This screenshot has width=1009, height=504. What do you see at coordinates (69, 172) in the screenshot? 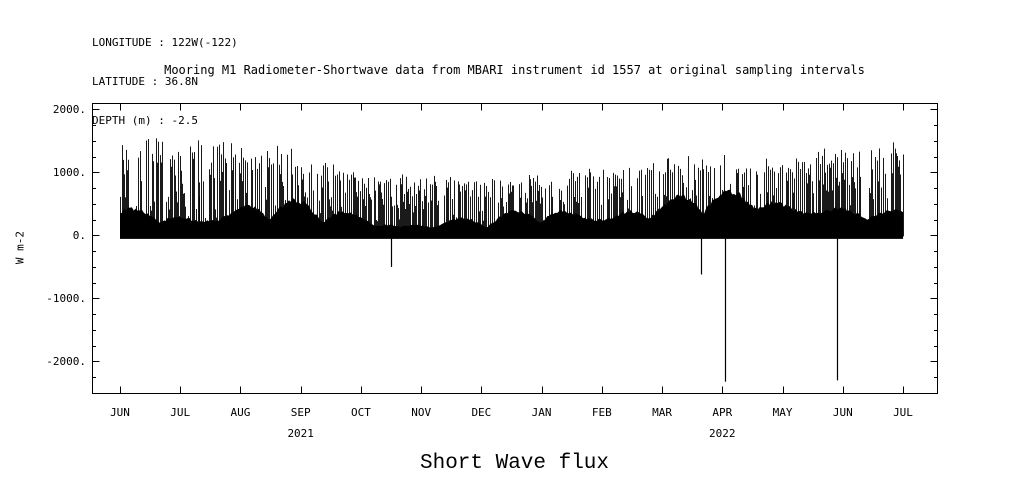
I see `y-tick-label: 1000.` at bounding box center [69, 172].